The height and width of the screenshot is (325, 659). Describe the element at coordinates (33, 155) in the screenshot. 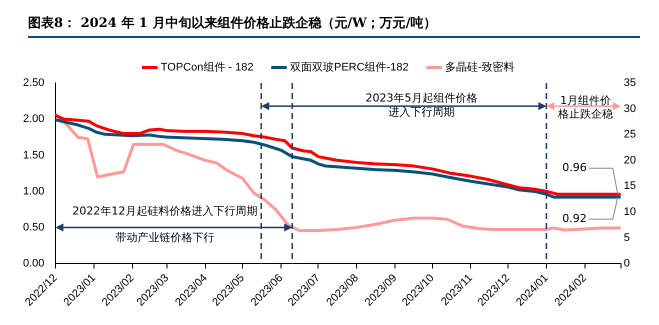

I see `y-tick-label: 1.50` at that location.